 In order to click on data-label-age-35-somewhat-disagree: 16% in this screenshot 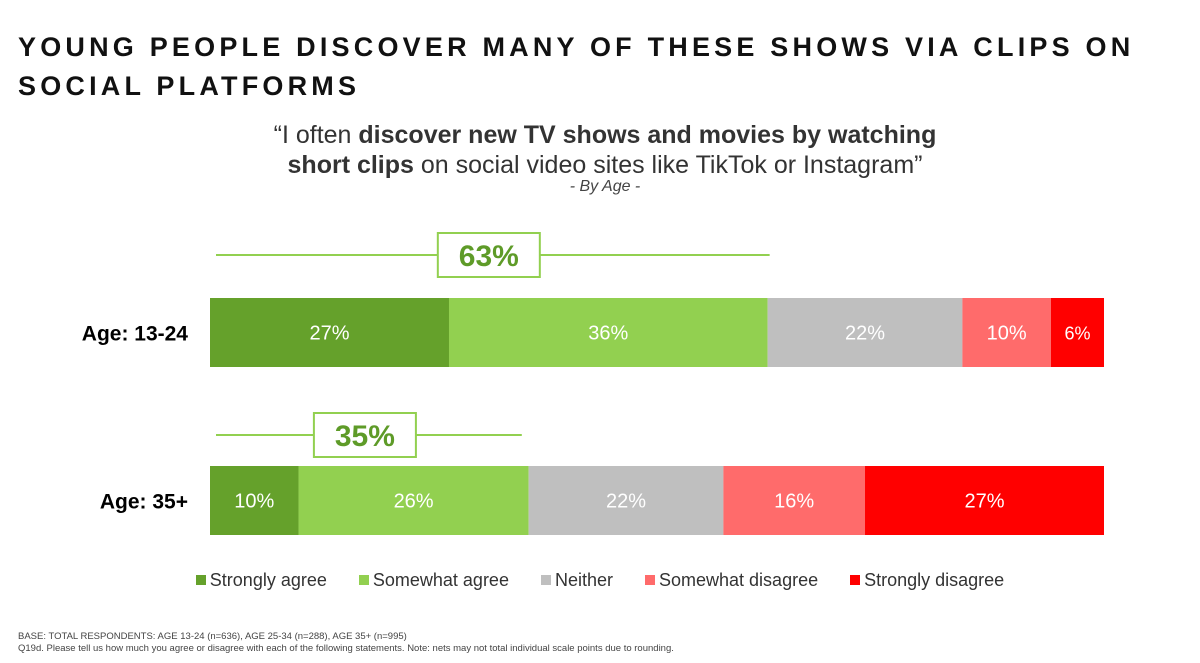, I will do `click(794, 502)`.